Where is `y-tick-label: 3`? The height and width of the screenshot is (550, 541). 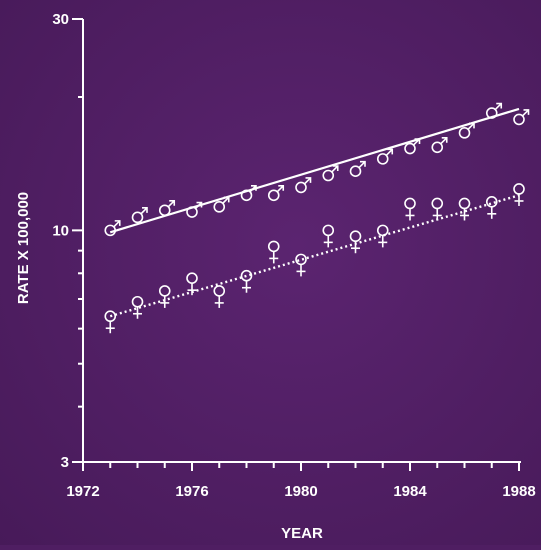
y-tick-label: 3 is located at coordinates (65, 462).